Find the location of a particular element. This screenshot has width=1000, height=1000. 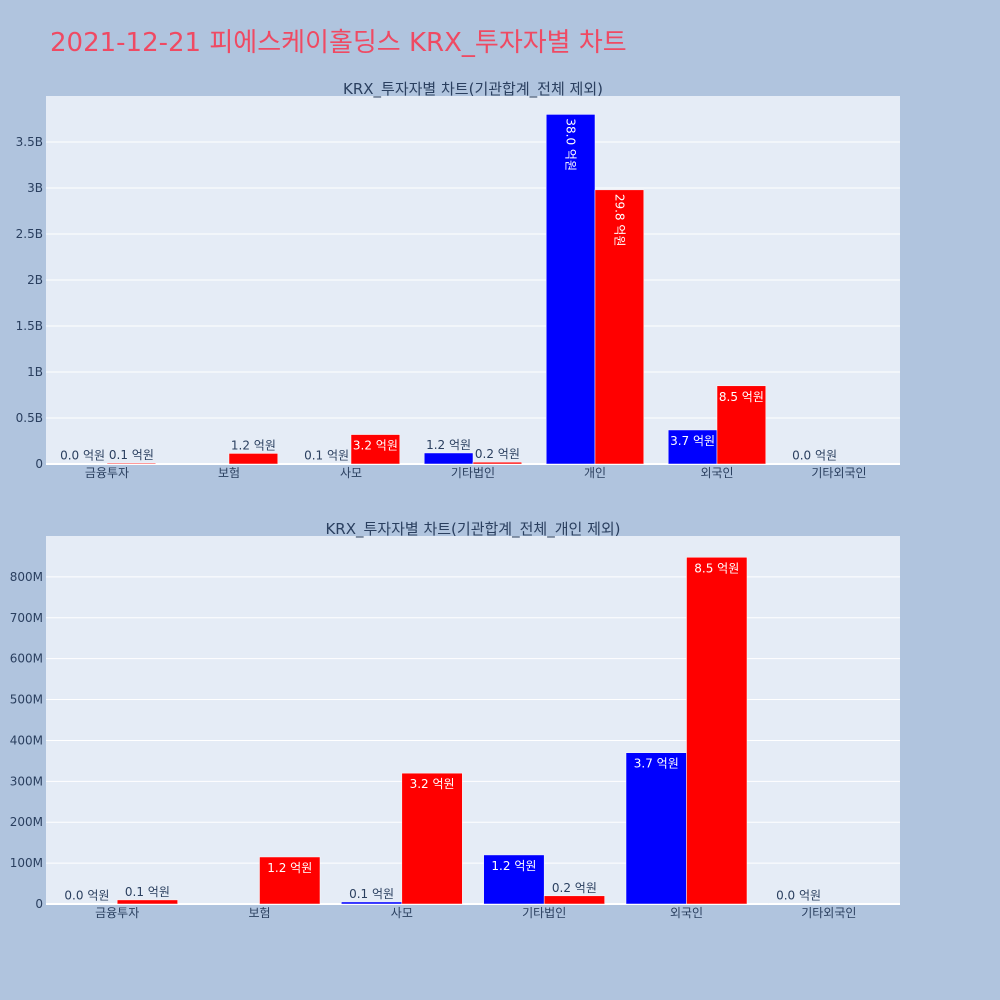

y-tick-label: 200M is located at coordinates (26, 822).